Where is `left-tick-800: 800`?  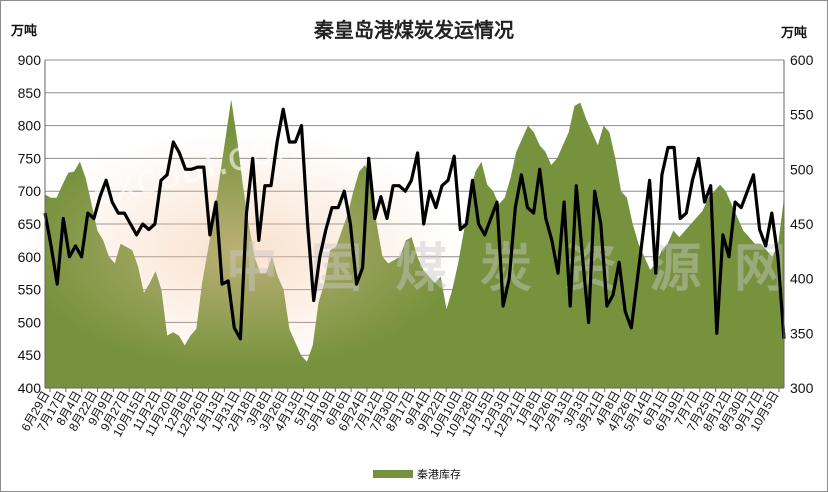 left-tick-800: 800 is located at coordinates (30, 126).